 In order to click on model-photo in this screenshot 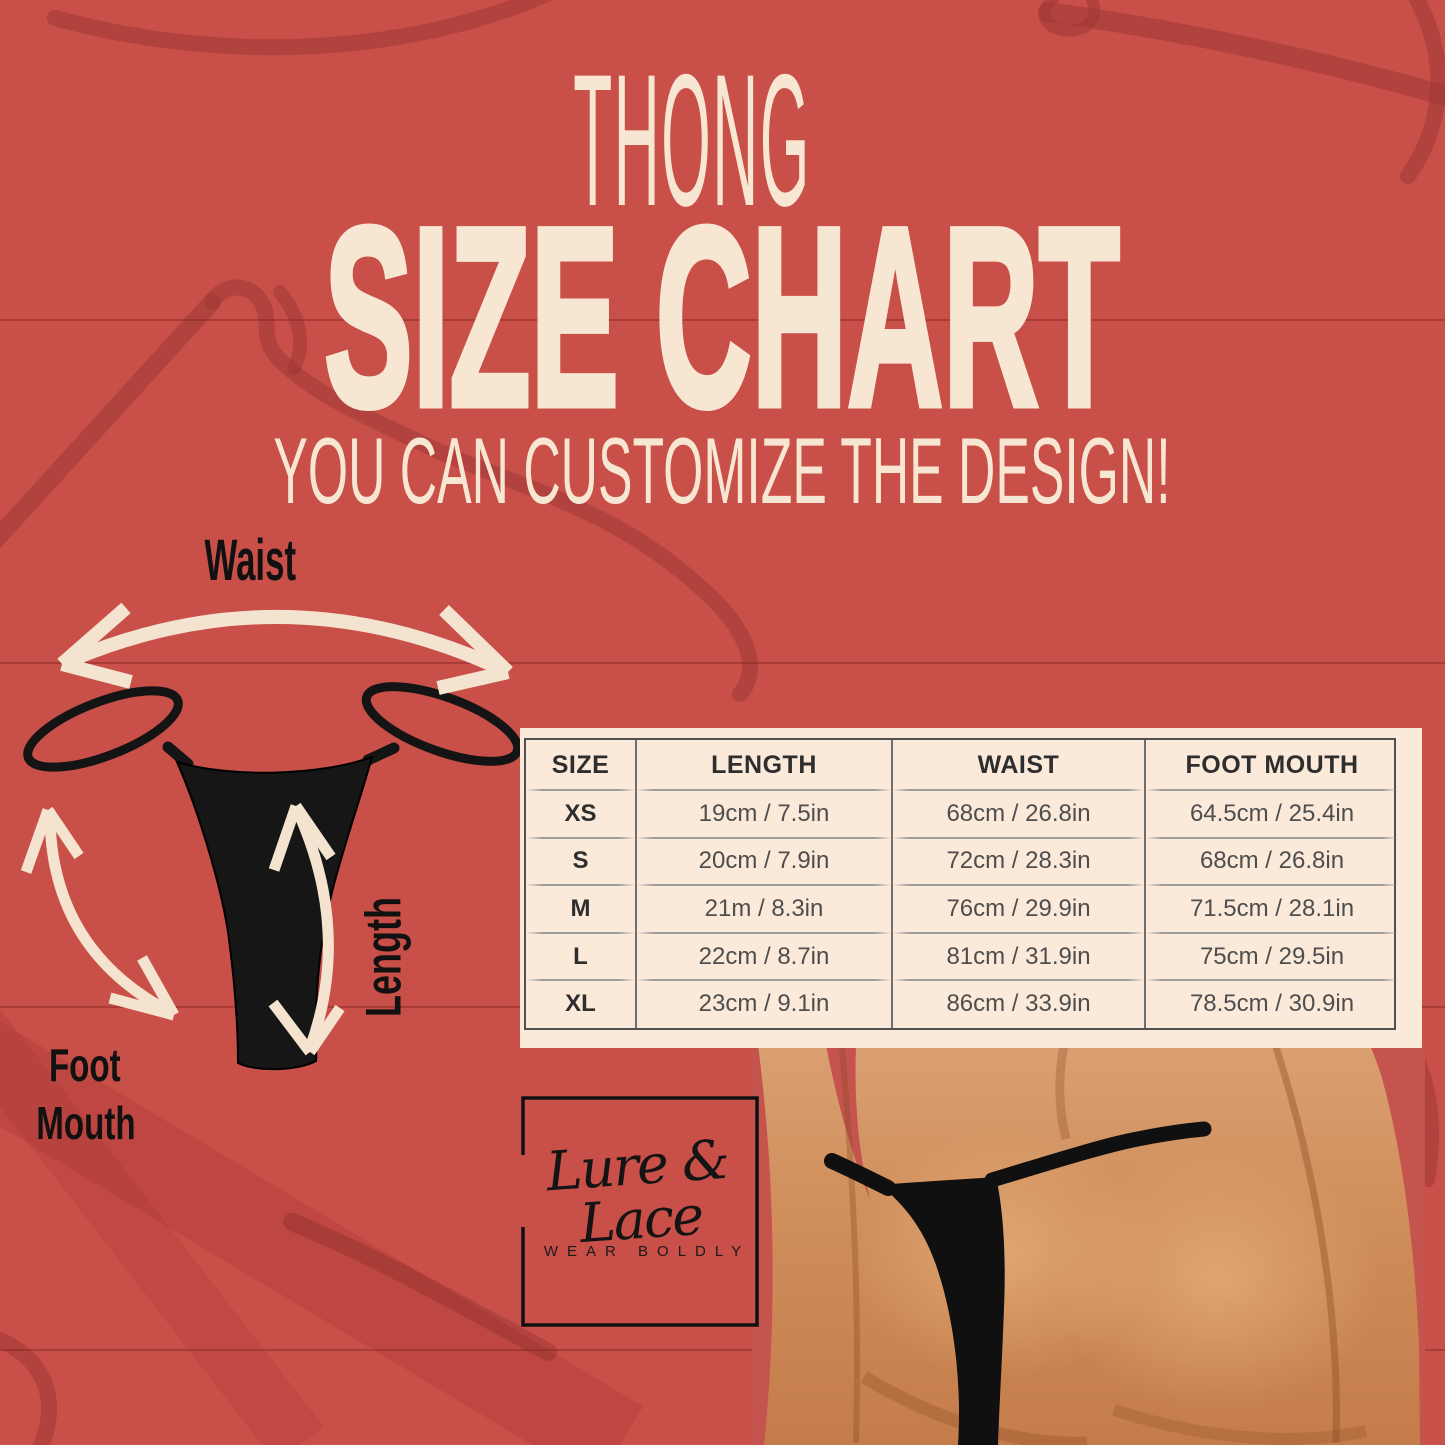, I will do `click(1088, 1245)`.